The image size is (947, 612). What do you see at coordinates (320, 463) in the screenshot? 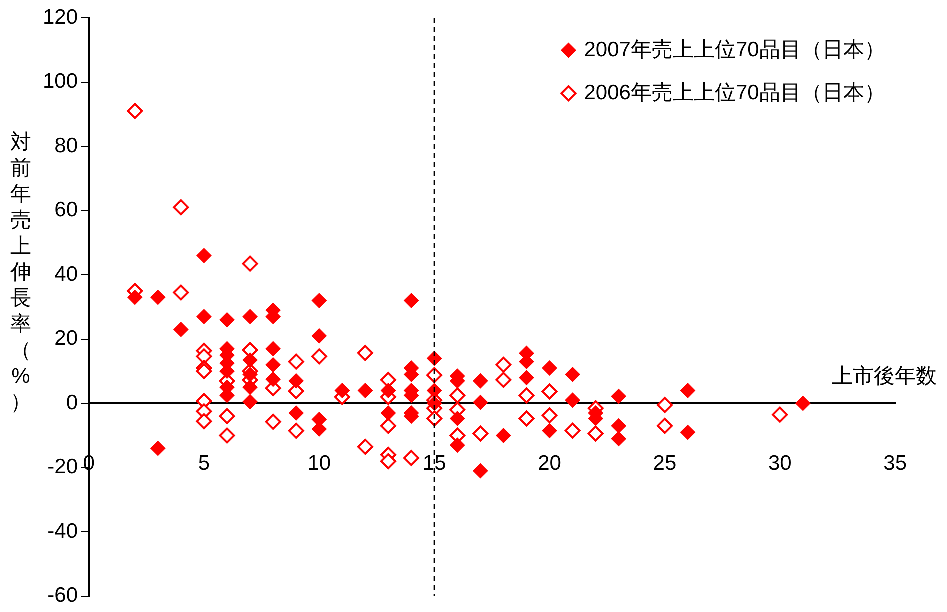
I see `x-tick-label: 10` at bounding box center [320, 463].